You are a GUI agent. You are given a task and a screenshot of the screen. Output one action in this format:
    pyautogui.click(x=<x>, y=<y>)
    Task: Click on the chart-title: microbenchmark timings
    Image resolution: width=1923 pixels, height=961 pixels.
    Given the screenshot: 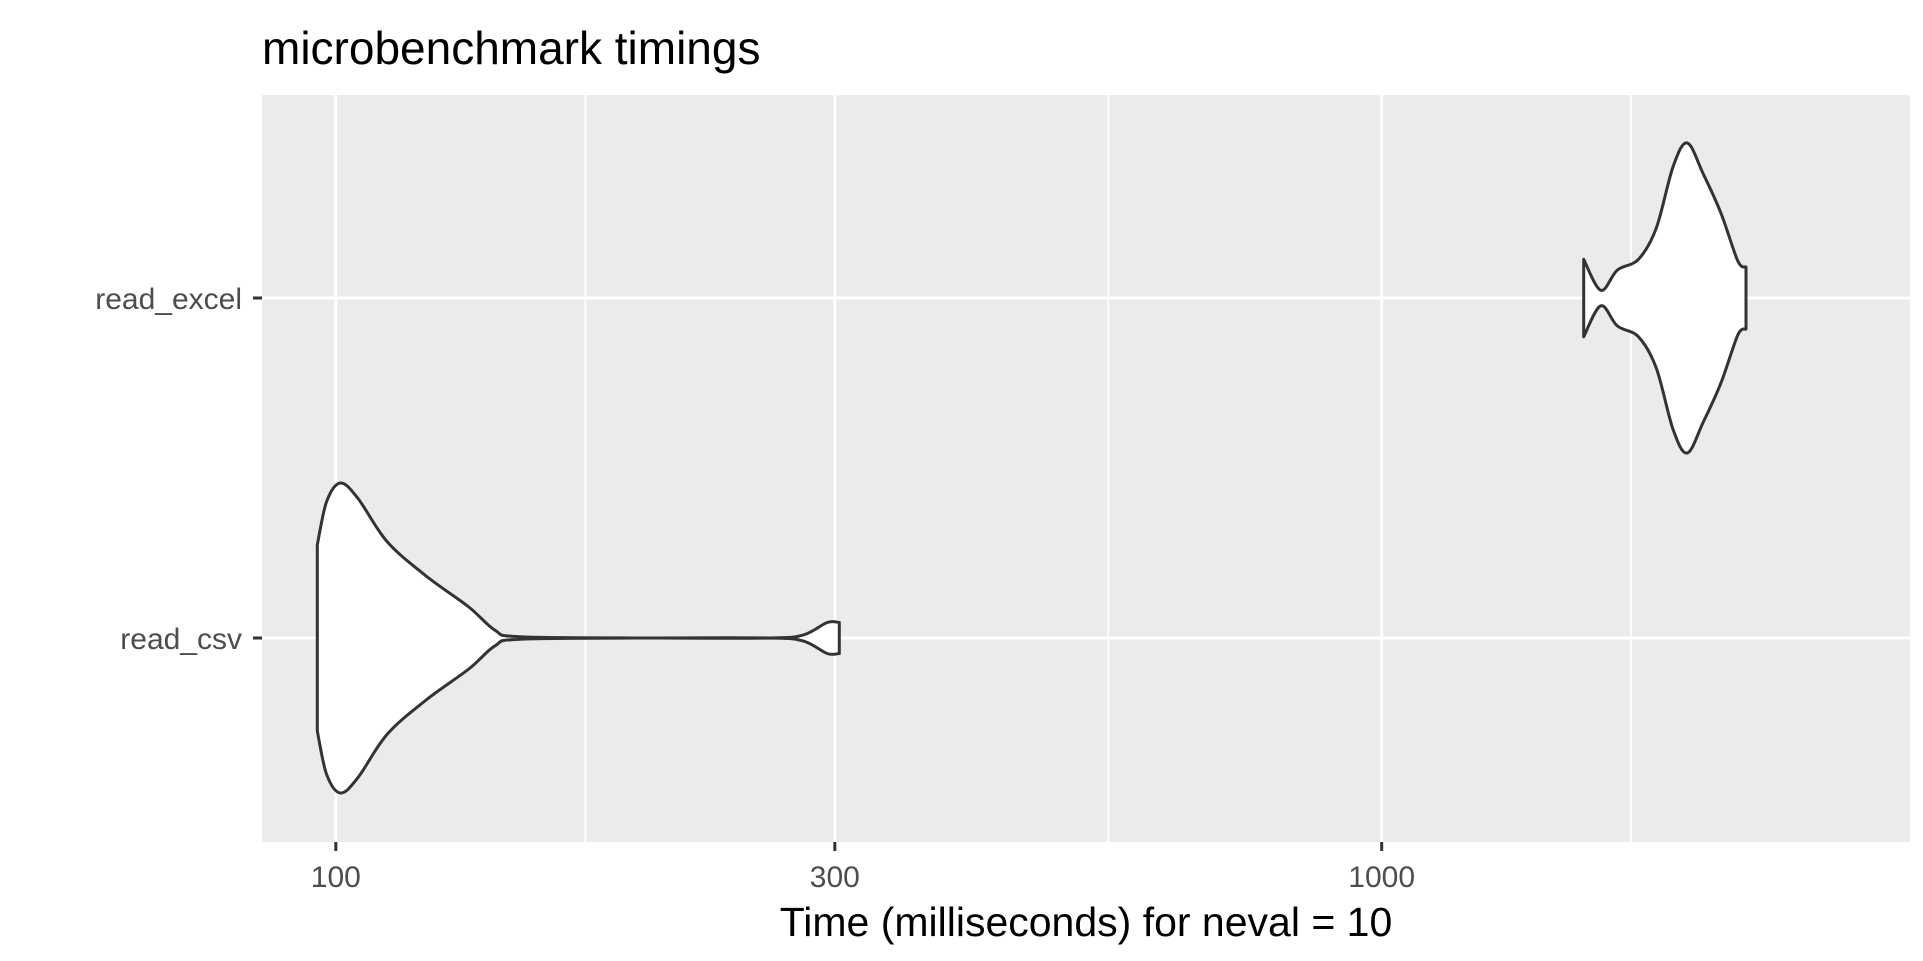 What is the action you would take?
    pyautogui.click(x=511, y=48)
    